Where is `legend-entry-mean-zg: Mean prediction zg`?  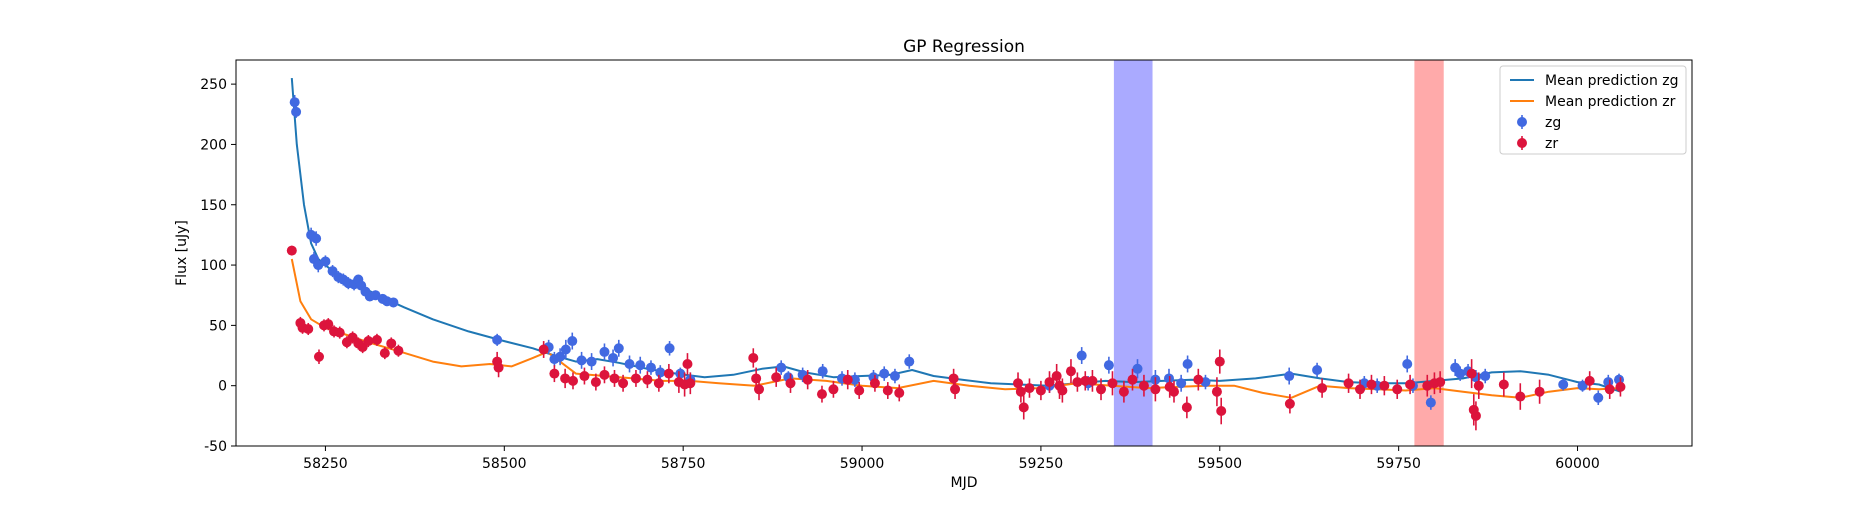 legend-entry-mean-zg: Mean prediction zg is located at coordinates (1612, 81).